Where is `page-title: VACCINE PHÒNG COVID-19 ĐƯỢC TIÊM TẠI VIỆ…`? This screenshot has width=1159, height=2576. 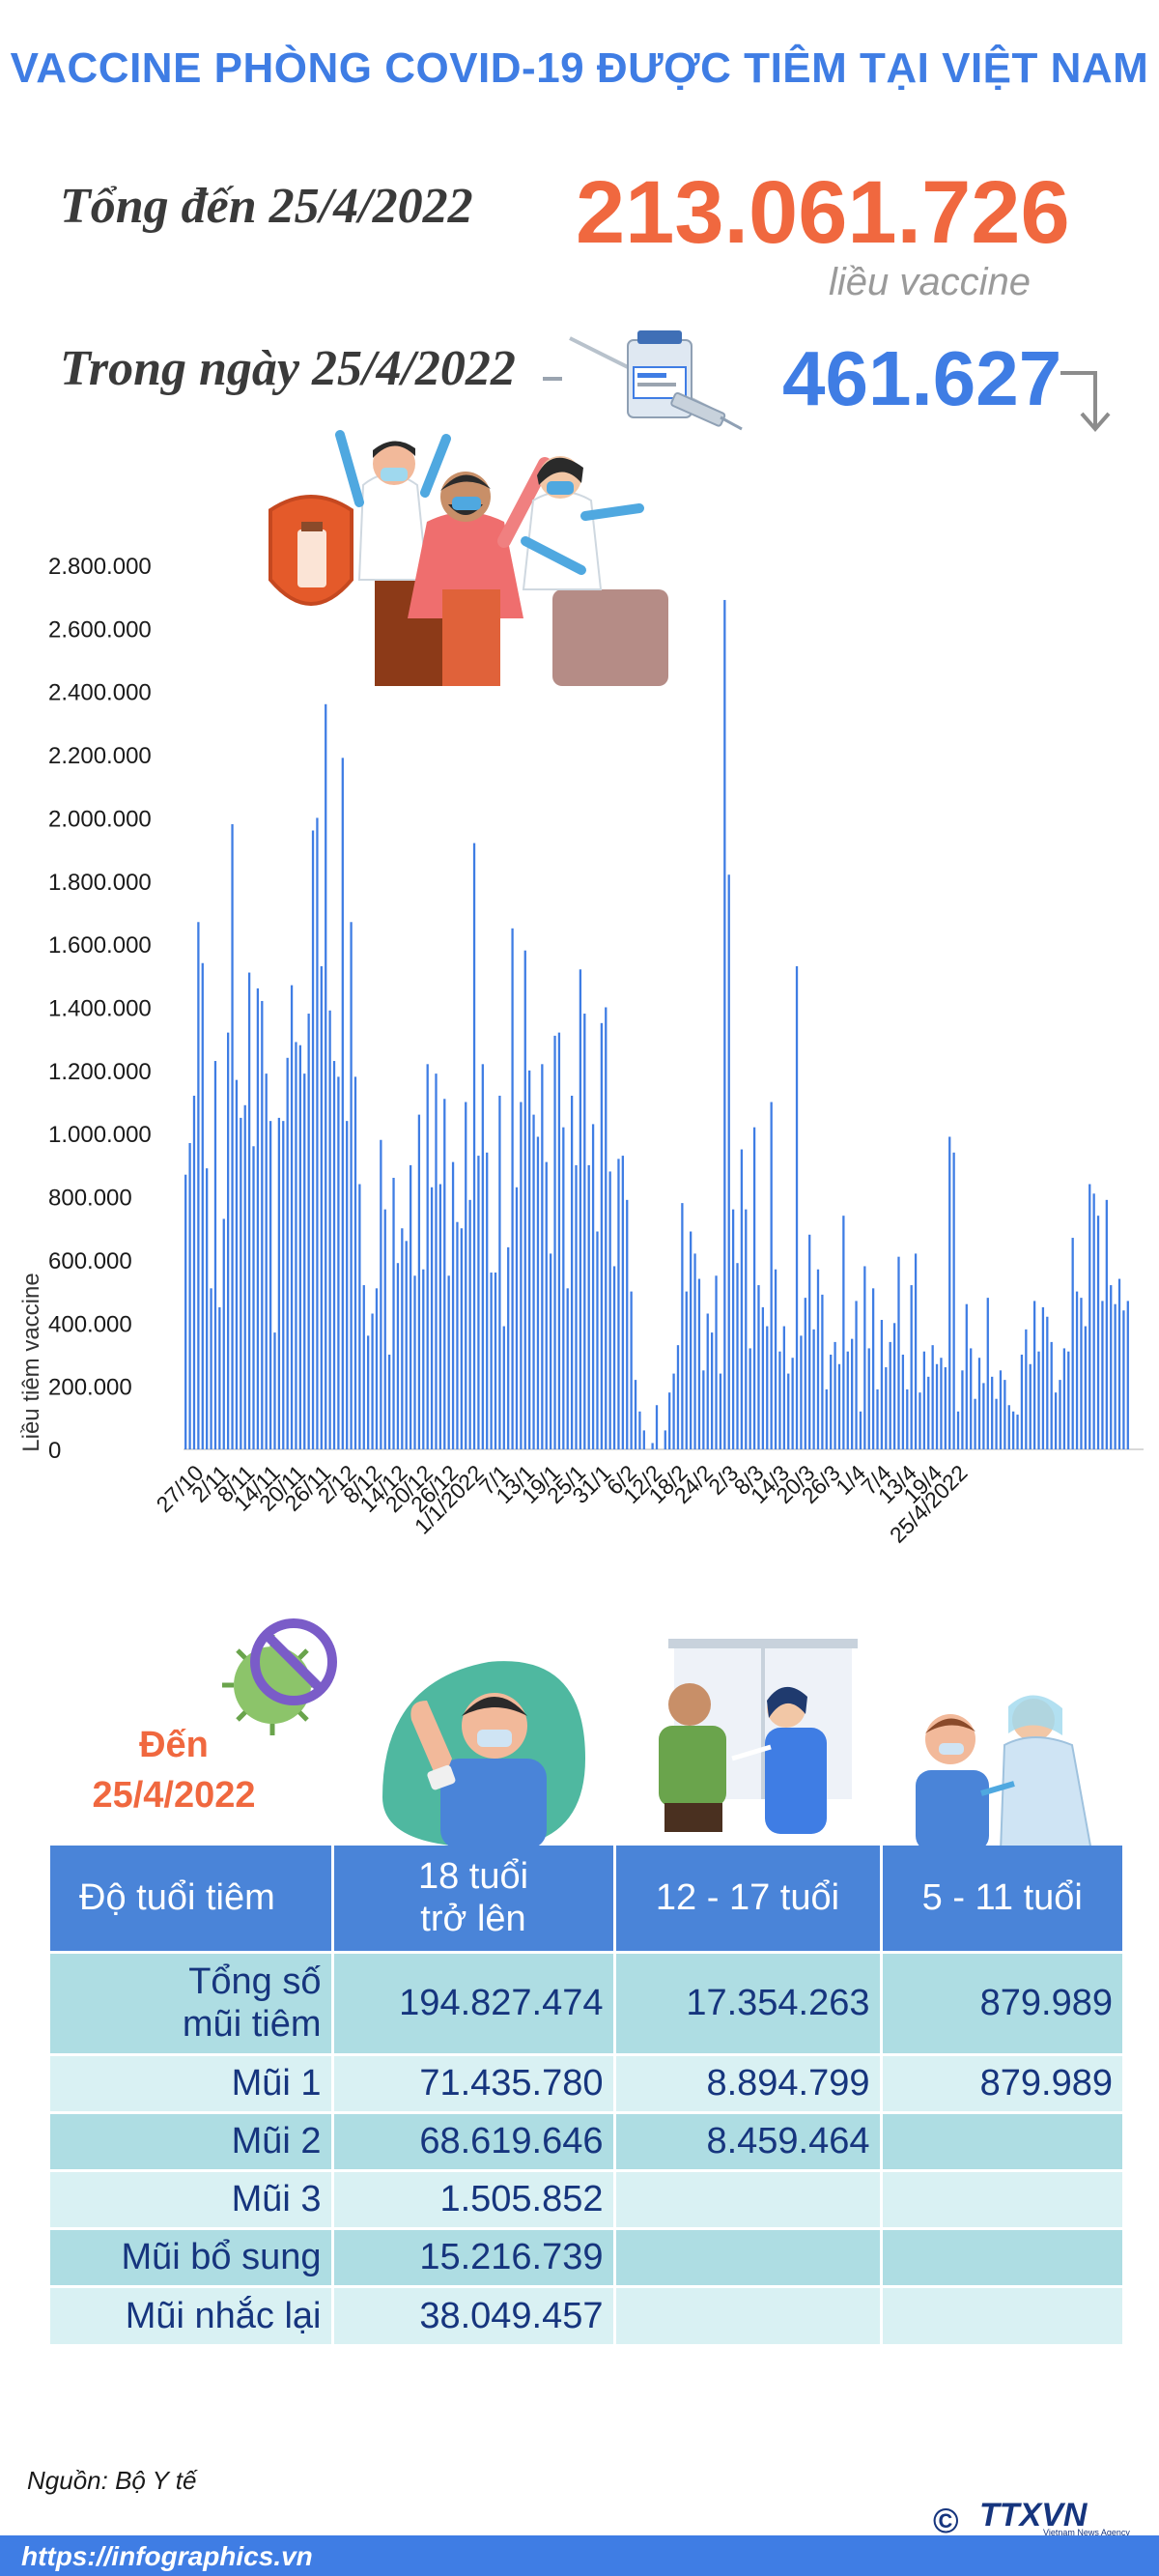 page-title: VACCINE PHÒNG COVID-19 ĐƯỢC TIÊM TẠI VIỆ… is located at coordinates (579, 68).